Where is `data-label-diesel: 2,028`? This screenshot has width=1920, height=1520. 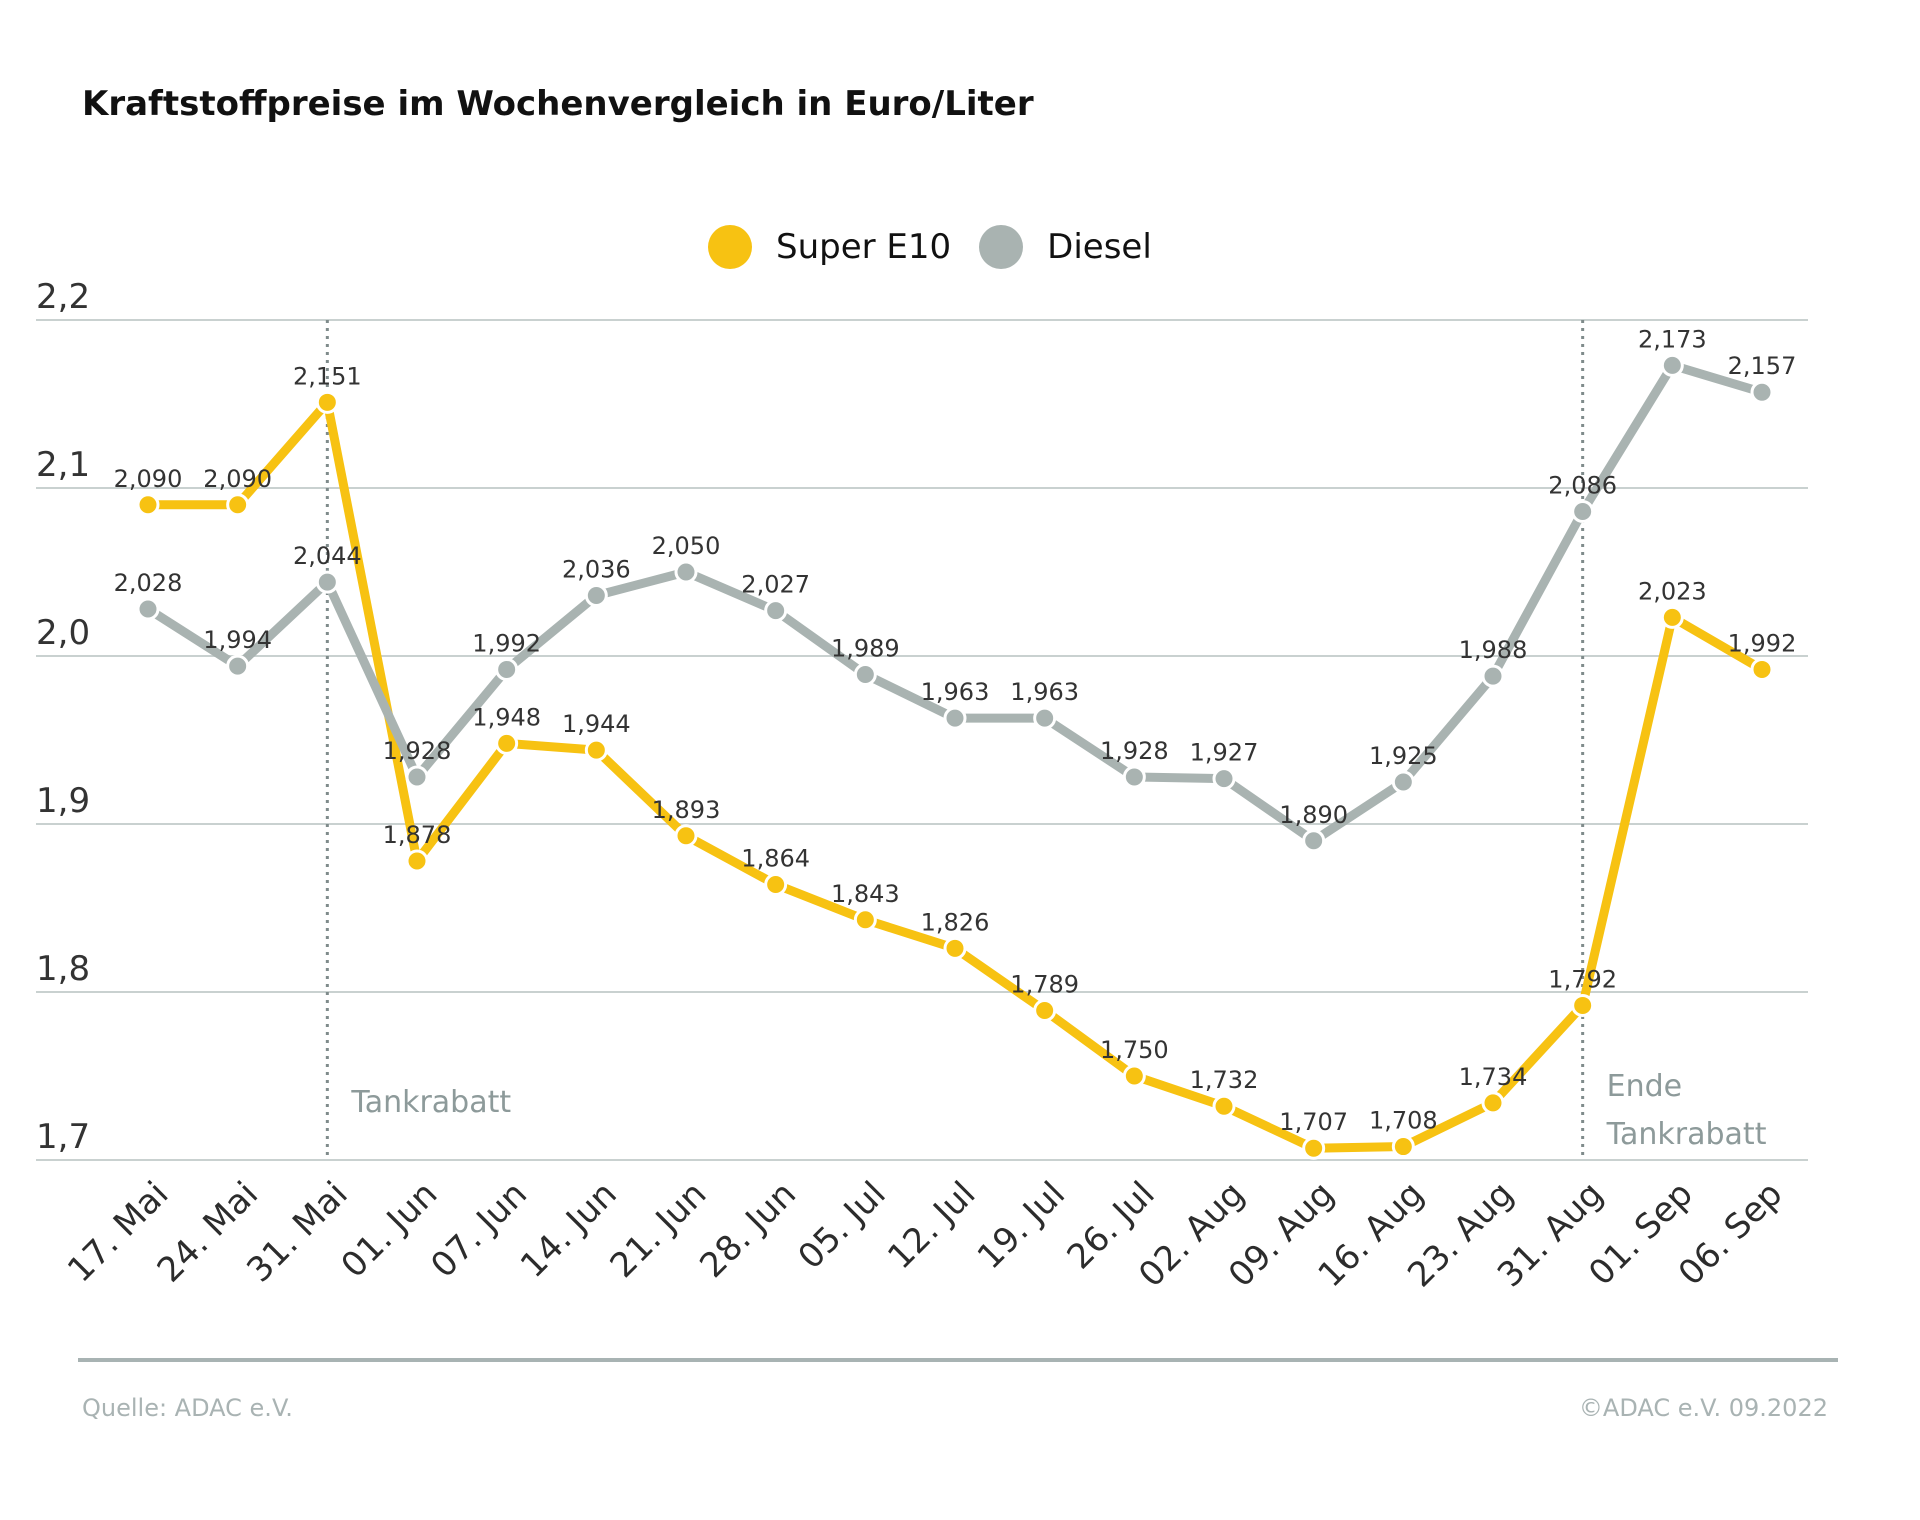 data-label-diesel: 2,028 is located at coordinates (148, 583).